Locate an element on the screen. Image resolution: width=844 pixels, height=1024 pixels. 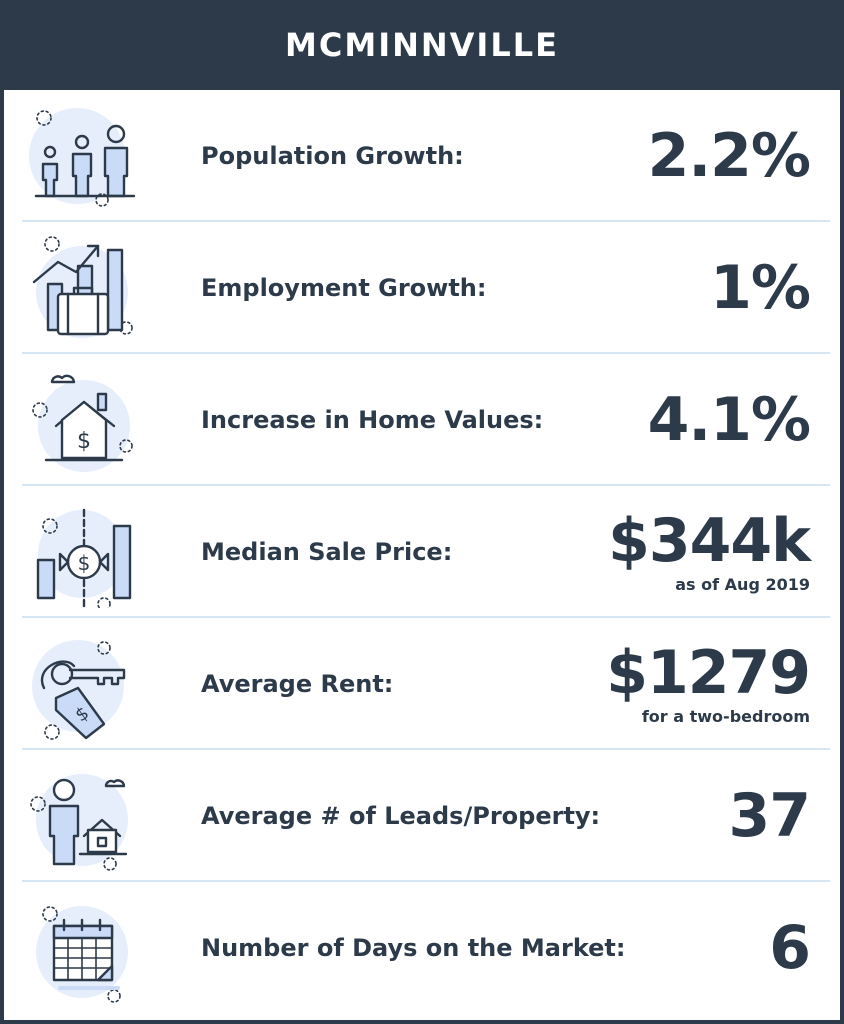
header-bar: MCMINNVILLE is located at coordinates (422, 45).